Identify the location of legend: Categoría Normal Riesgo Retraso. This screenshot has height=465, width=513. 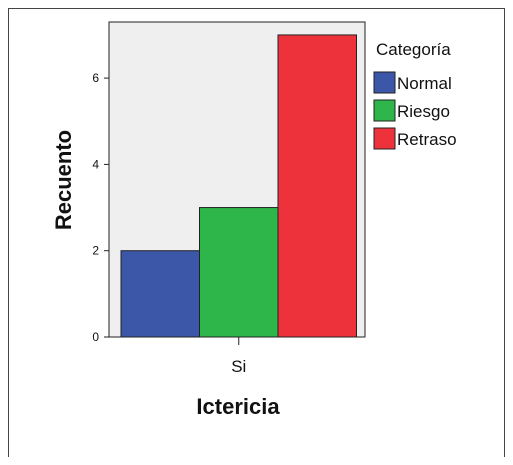
(415, 95).